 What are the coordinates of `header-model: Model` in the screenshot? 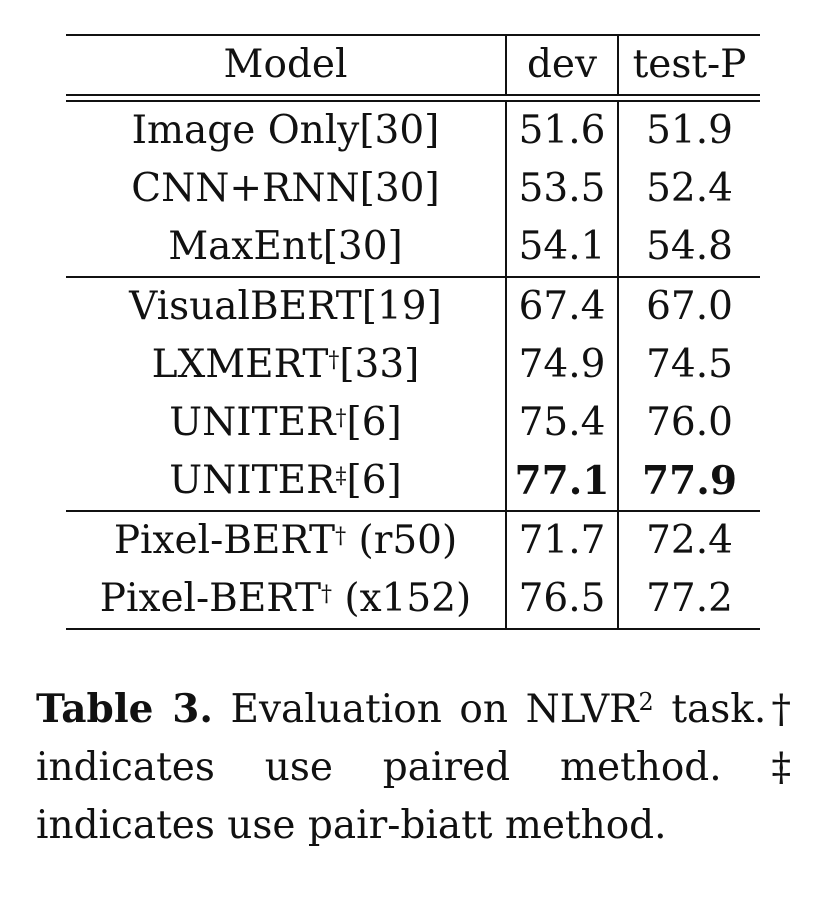 It's located at (285, 64).